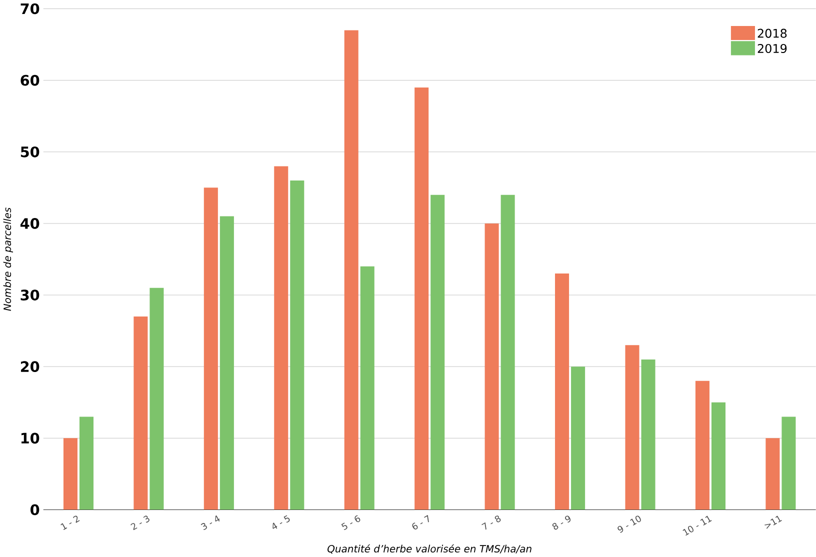 Image resolution: width=816 pixels, height=557 pixels. I want to click on x-tick-label: 3 - 4, so click(210, 522).